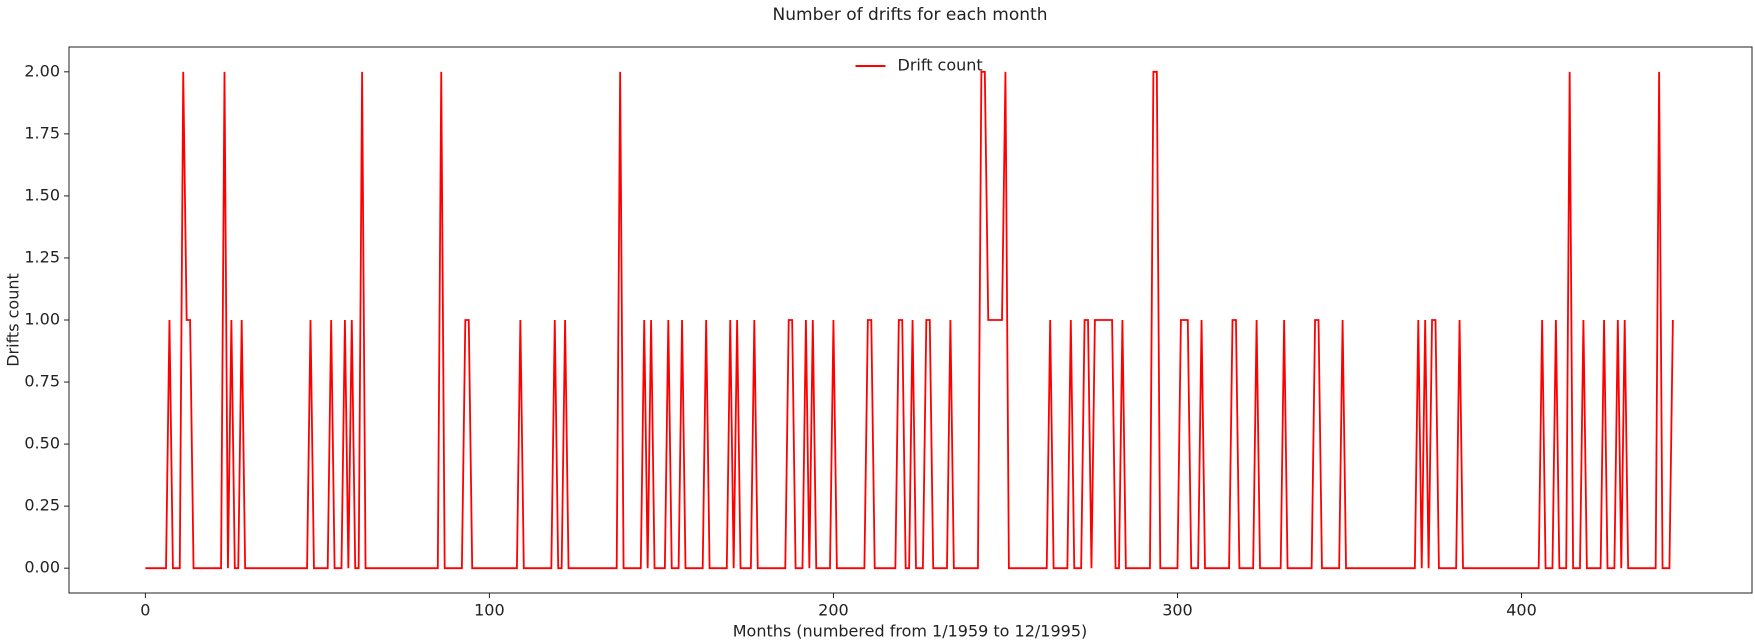 The height and width of the screenshot is (644, 1755). Describe the element at coordinates (940, 65) in the screenshot. I see `legend-label: Drift count` at that location.